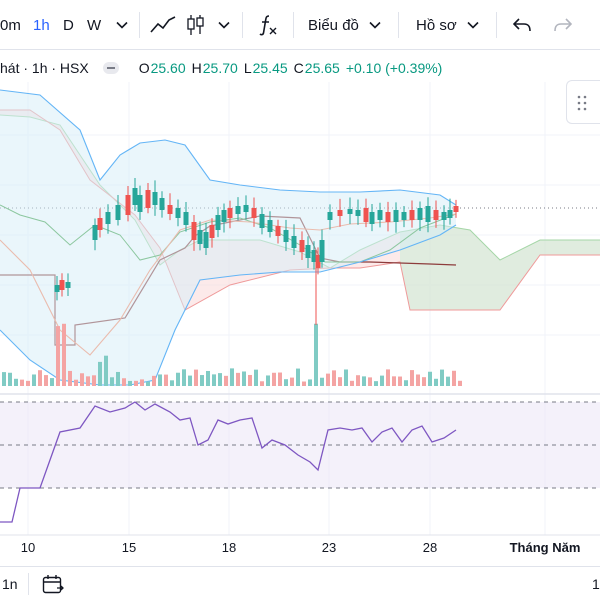 This screenshot has height=600, width=600. I want to click on profile-menu-button: Hồ sơ, so click(447, 25).